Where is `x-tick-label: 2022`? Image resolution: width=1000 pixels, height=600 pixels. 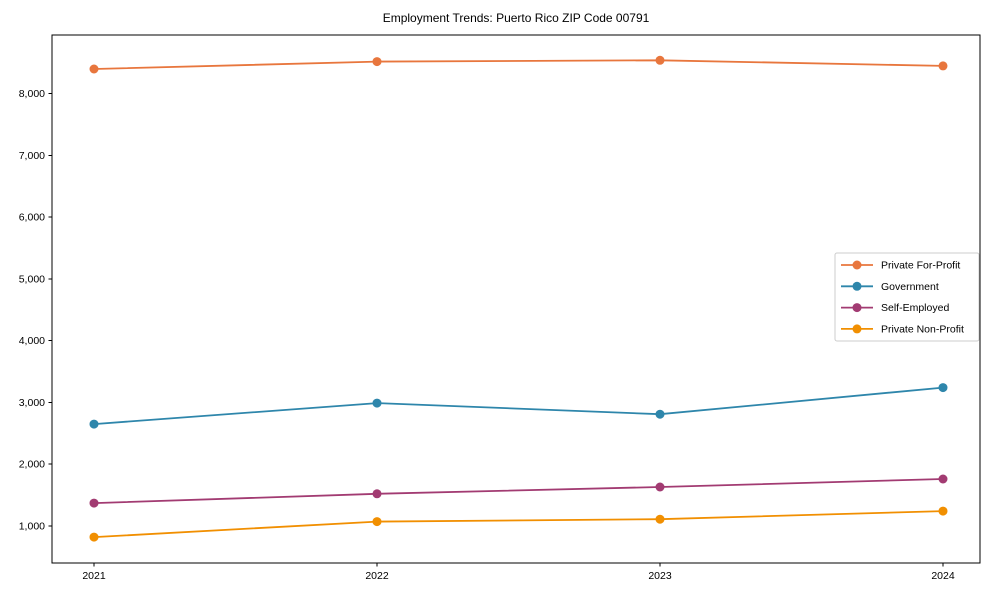 x-tick-label: 2022 is located at coordinates (377, 576).